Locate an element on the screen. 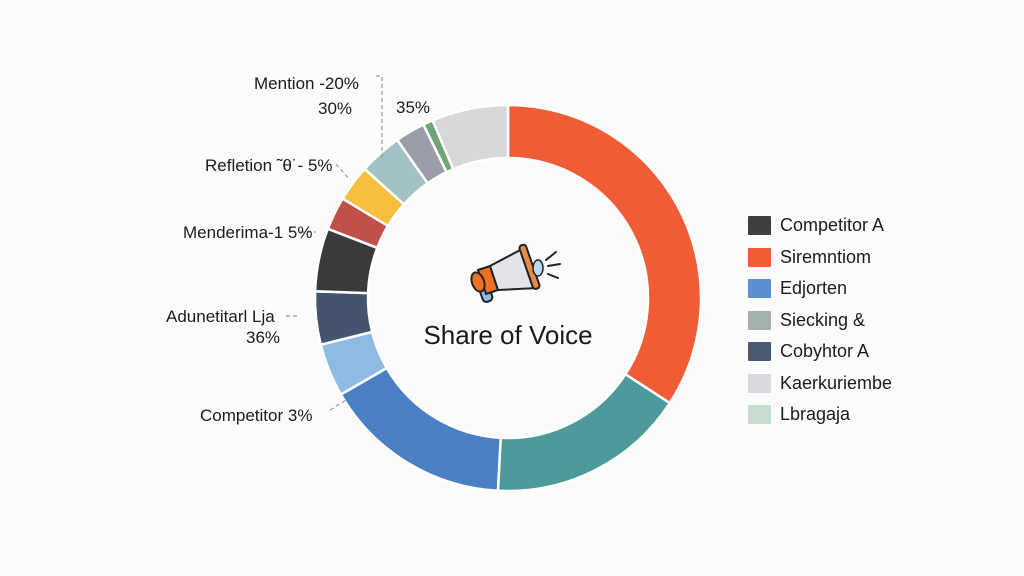 This screenshot has height=576, width=1024. legend-label: Competitor A is located at coordinates (832, 225).